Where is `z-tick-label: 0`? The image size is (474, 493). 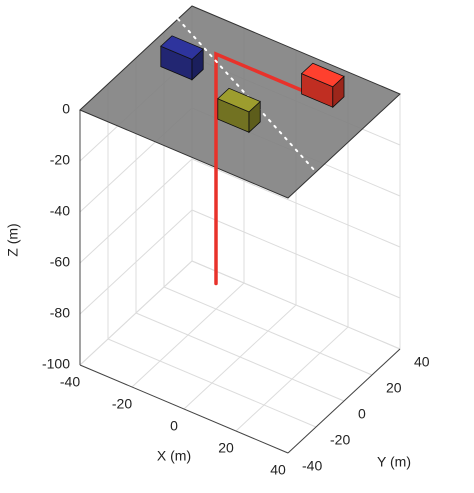 z-tick-label: 0 is located at coordinates (66, 109).